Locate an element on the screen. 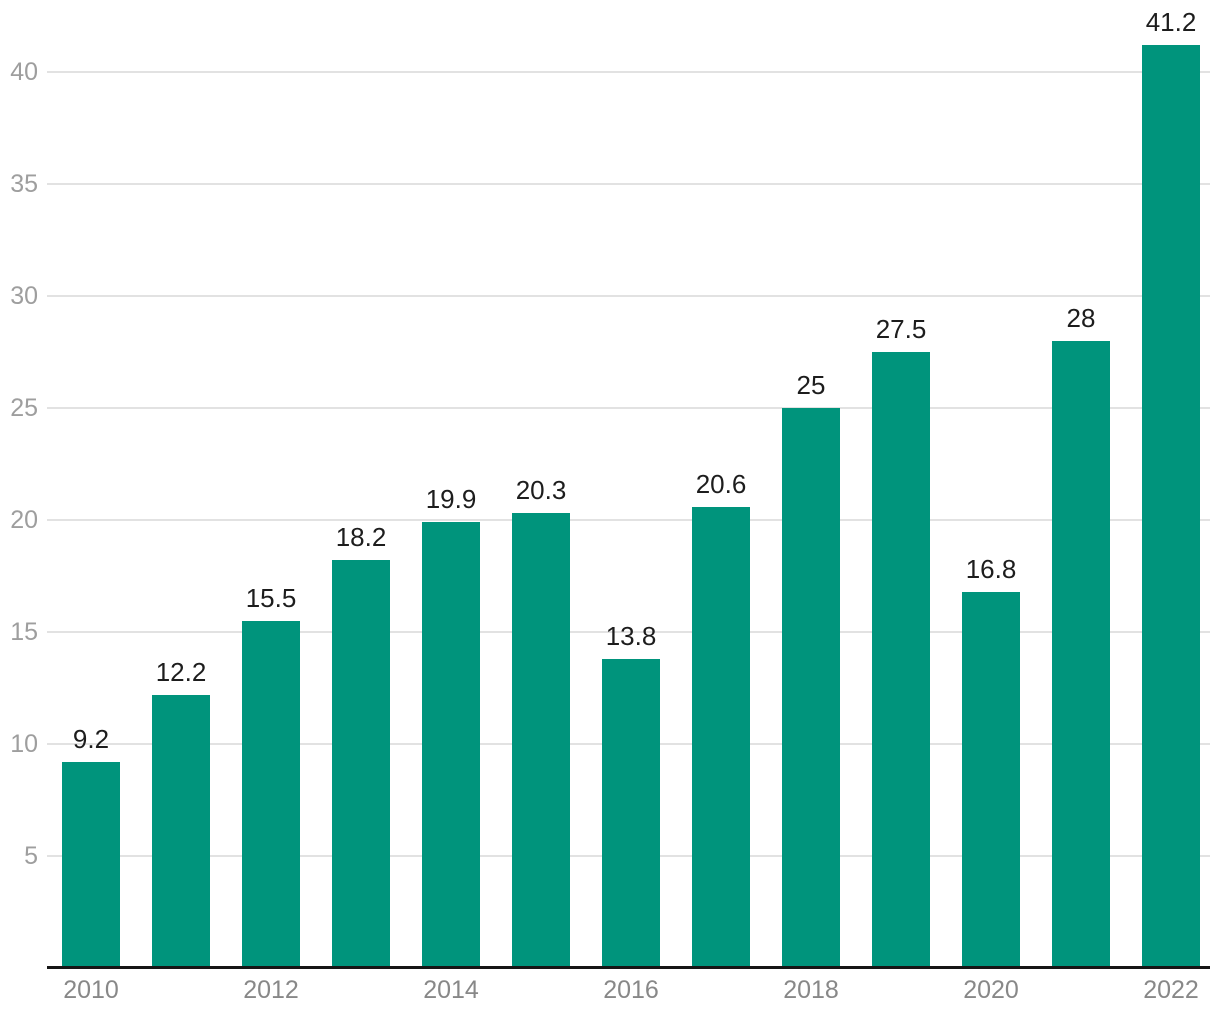 The width and height of the screenshot is (1220, 1020). bar-2019 is located at coordinates (901, 660).